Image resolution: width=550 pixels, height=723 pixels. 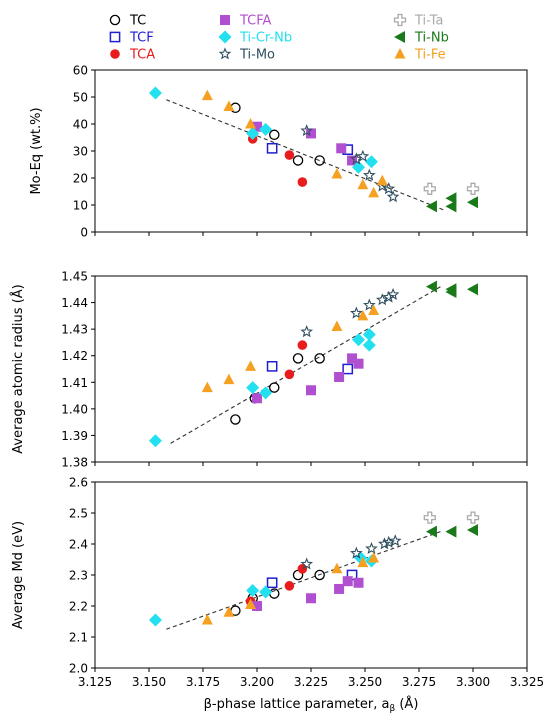 I want to click on legend-entry-tcfa: TCFA, so click(x=246, y=21).